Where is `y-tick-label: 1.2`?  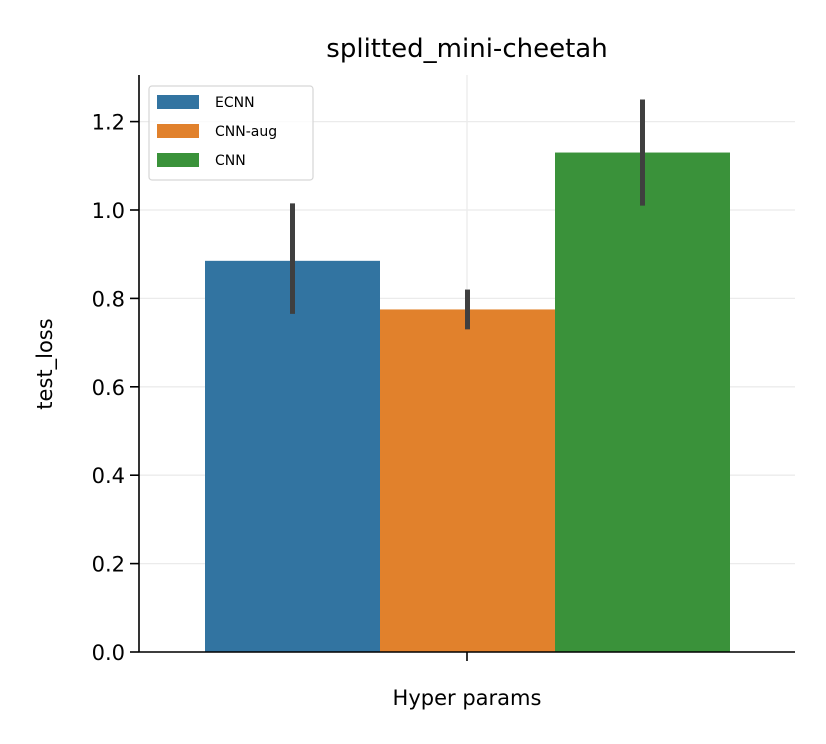
y-tick-label: 1.2 is located at coordinates (108, 123).